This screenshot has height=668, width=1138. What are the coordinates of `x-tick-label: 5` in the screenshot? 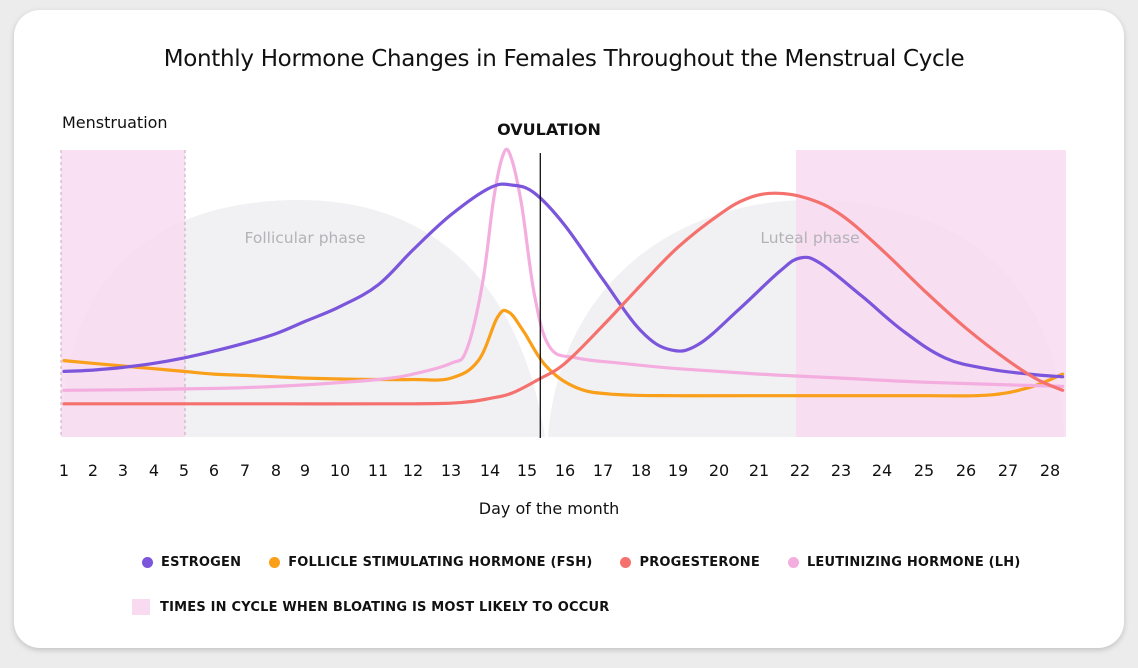 It's located at (184, 470).